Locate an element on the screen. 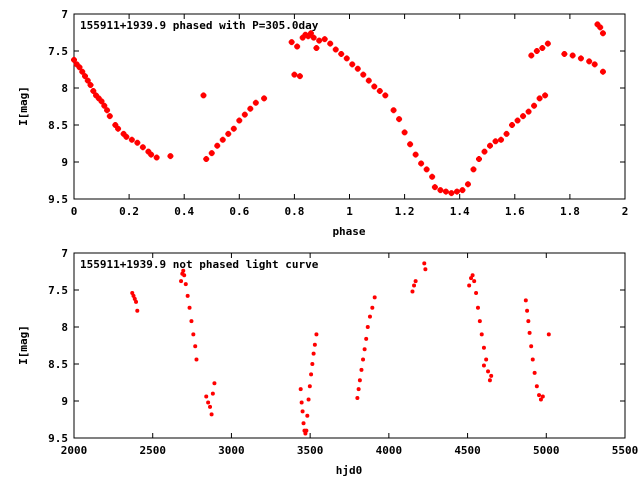  x-tick-label: 0.4 is located at coordinates (184, 211).